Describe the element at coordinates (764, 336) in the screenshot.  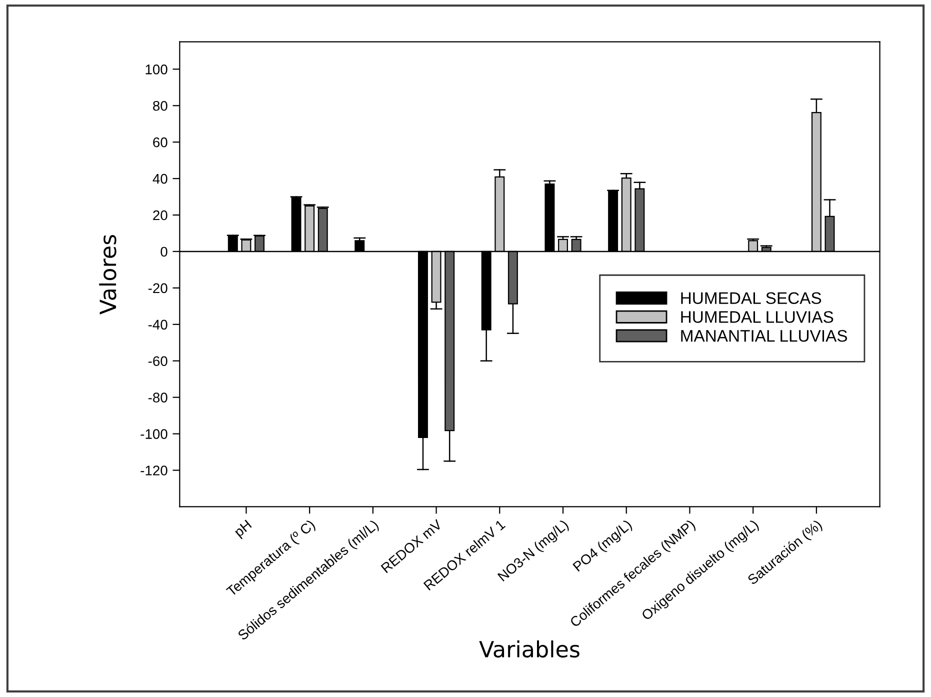
I see `legend-label: MANANTIAL LLUVIAS` at that location.